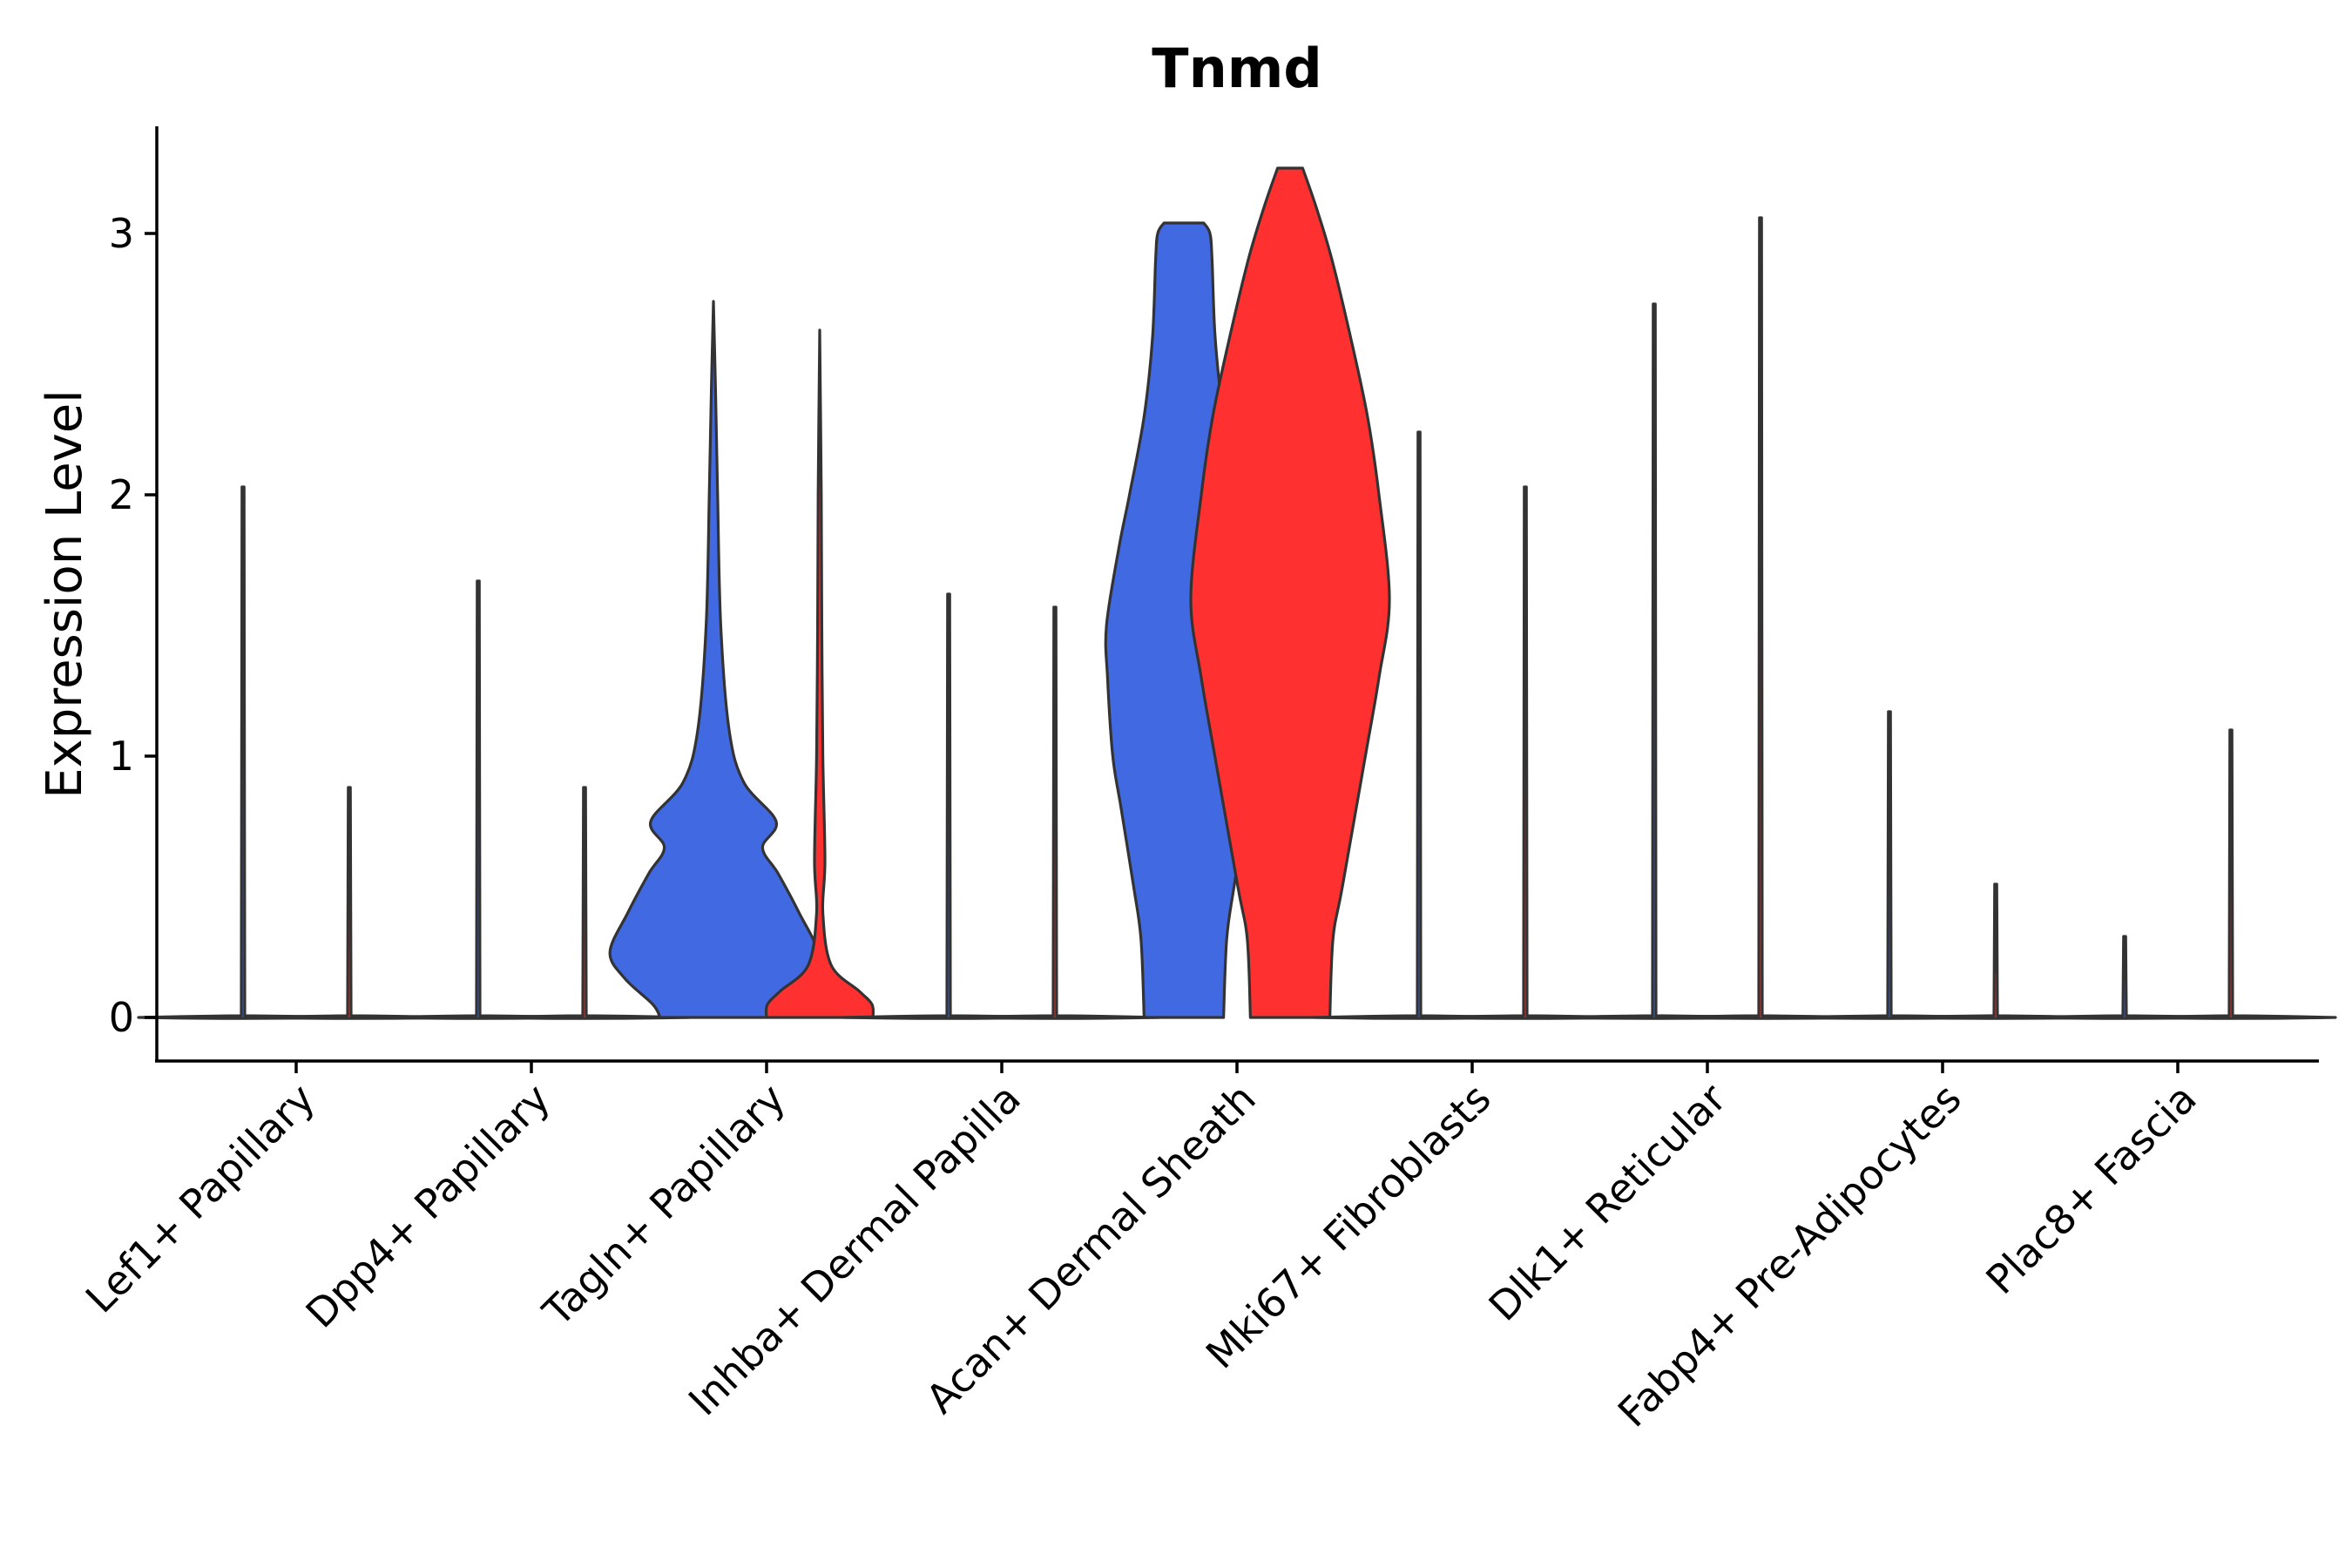 Image resolution: width=2352 pixels, height=1568 pixels. I want to click on x-tick-label-2: Dpp4+ Papillary, so click(428, 1206).